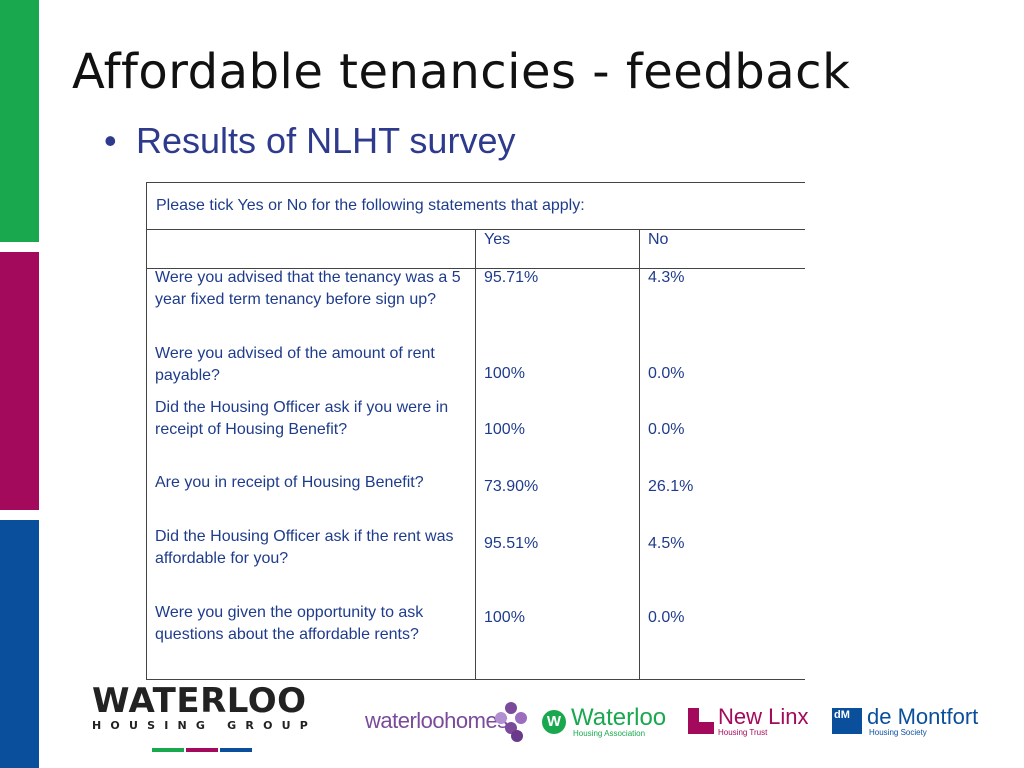 This screenshot has width=1024, height=768. I want to click on bullet-text: Results of NLHT survey, so click(326, 140).